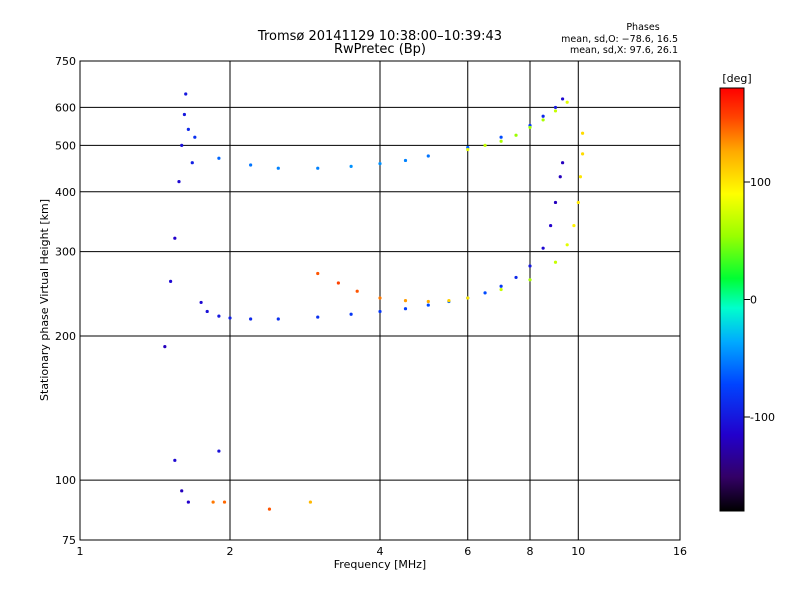 The height and width of the screenshot is (600, 800). I want to click on y-tick-label: 750, so click(65, 61).